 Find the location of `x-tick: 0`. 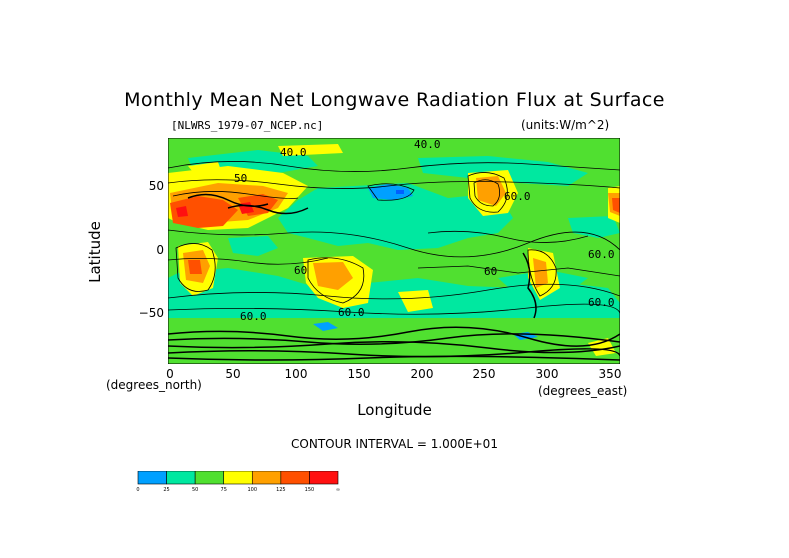

x-tick: 0 is located at coordinates (170, 374).